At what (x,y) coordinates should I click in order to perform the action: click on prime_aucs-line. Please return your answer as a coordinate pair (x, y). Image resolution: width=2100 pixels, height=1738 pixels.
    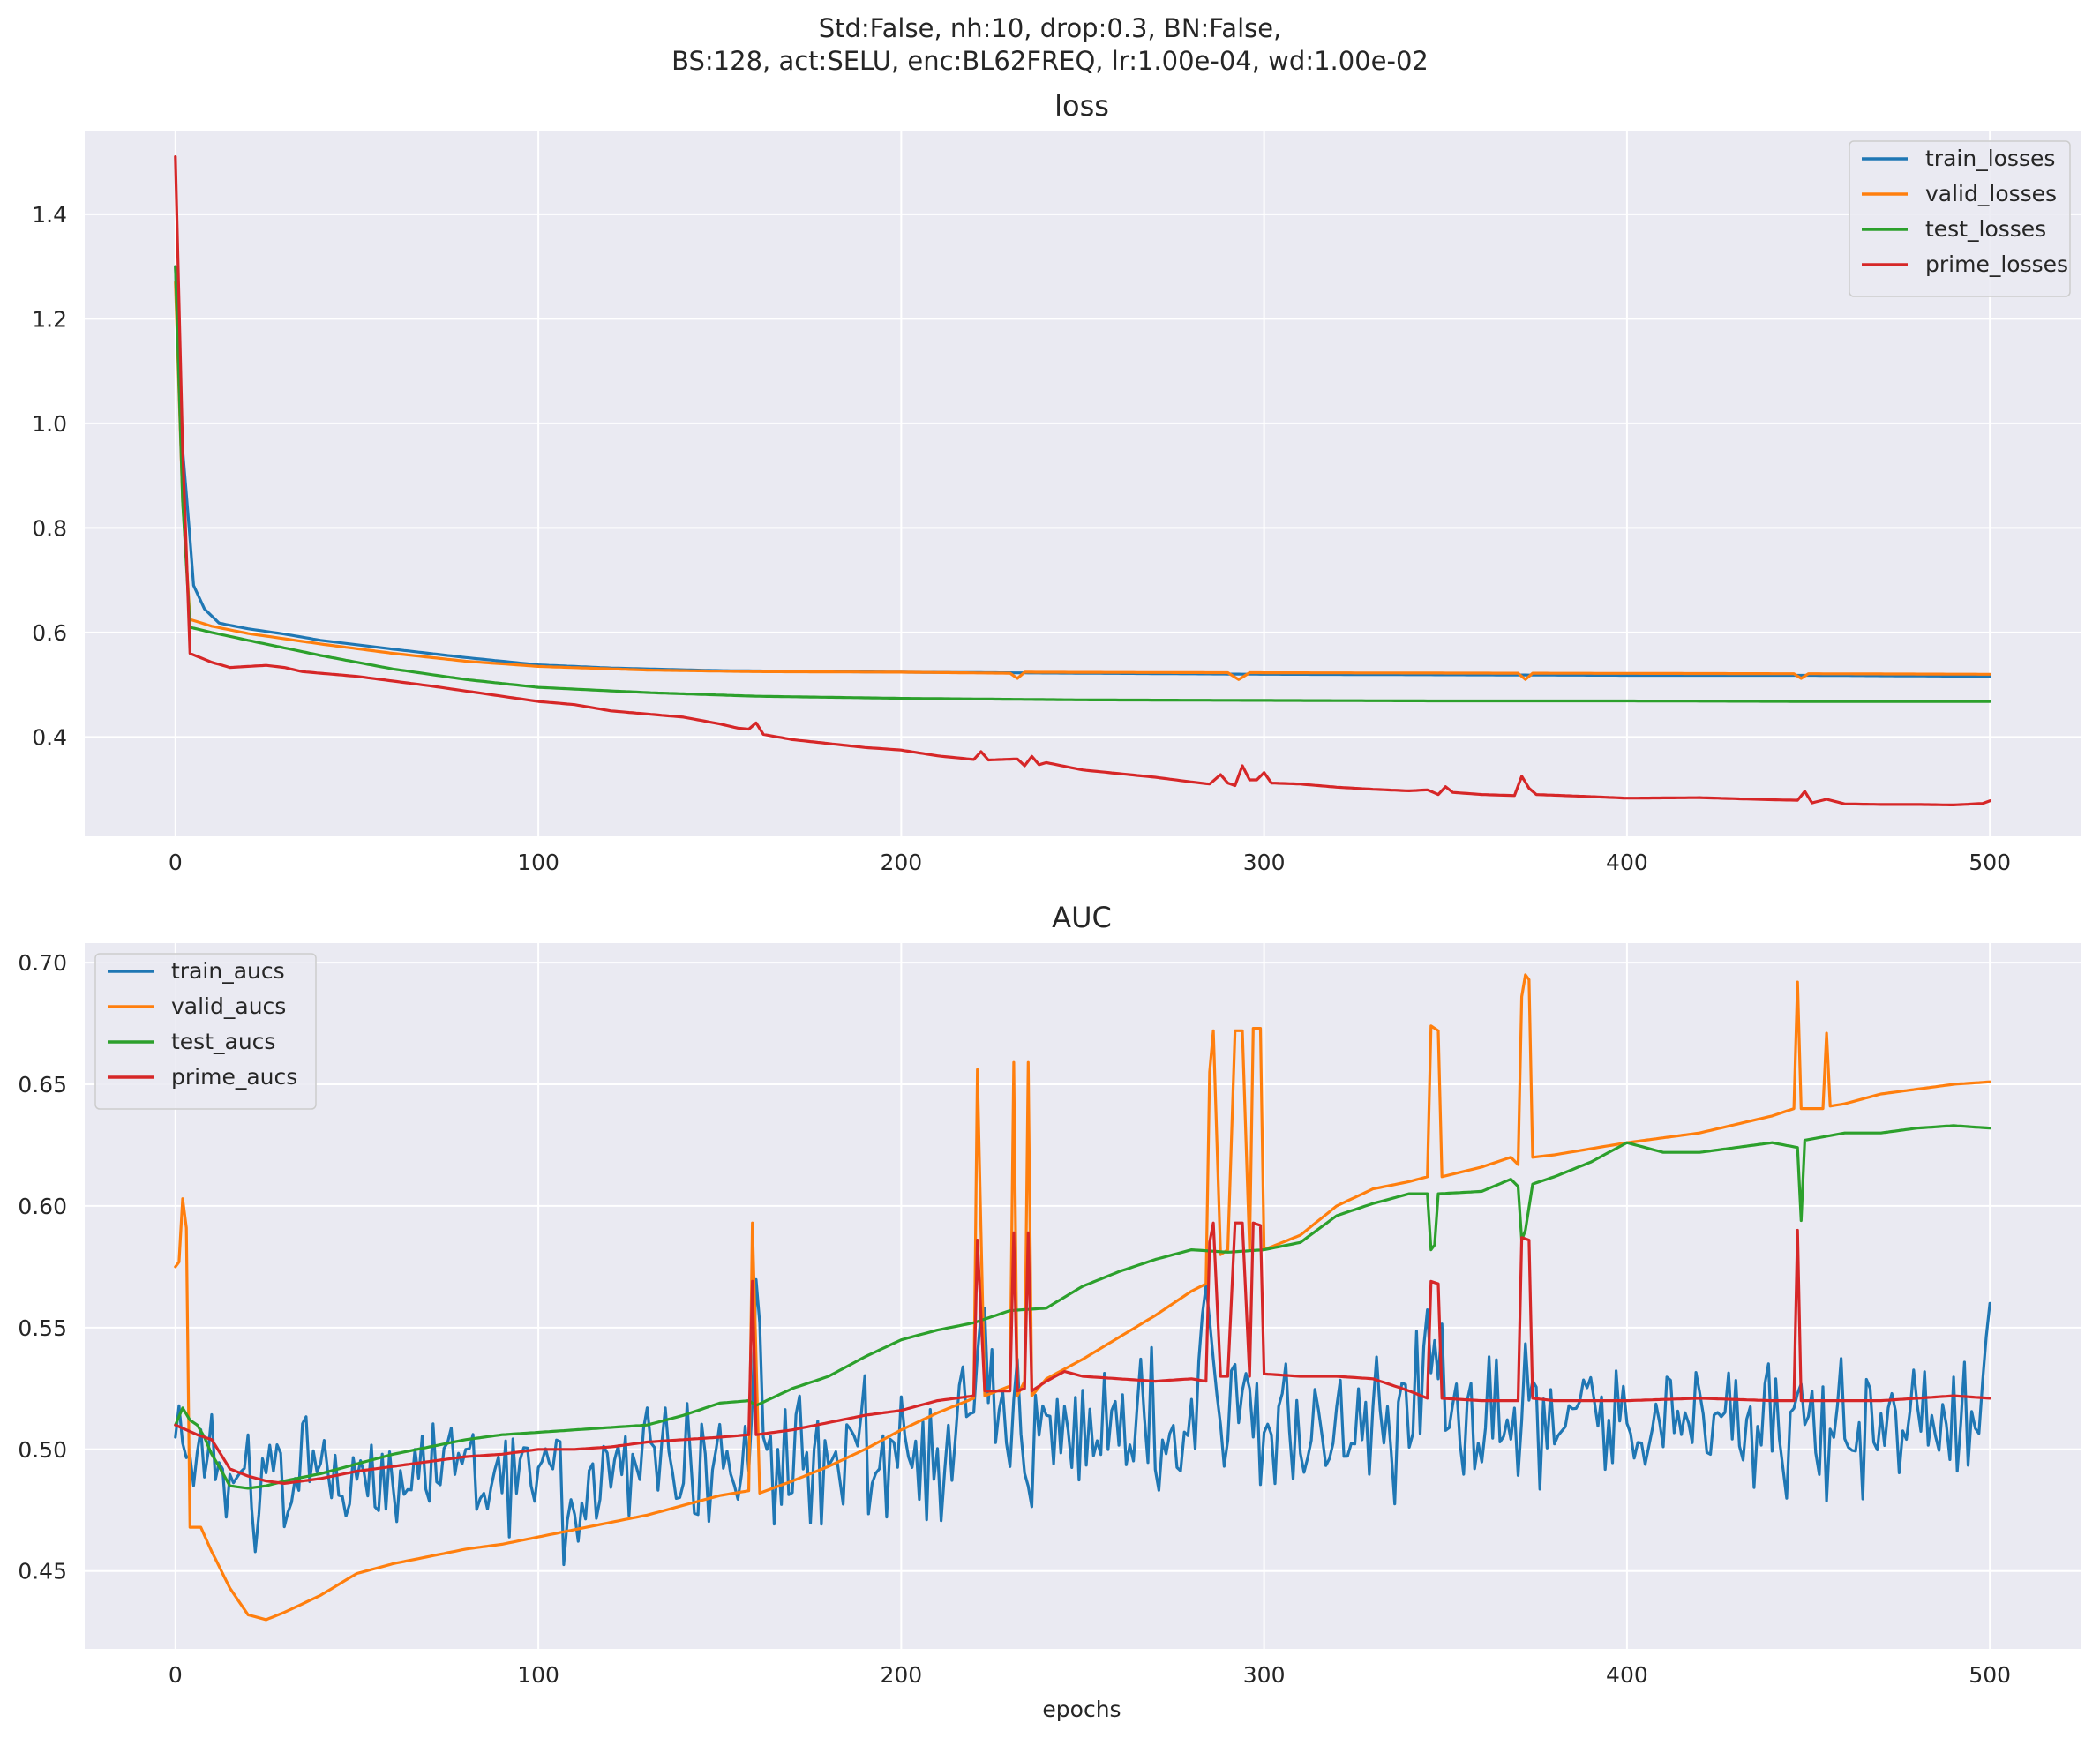
    Looking at the image, I should click on (1082, 1353).